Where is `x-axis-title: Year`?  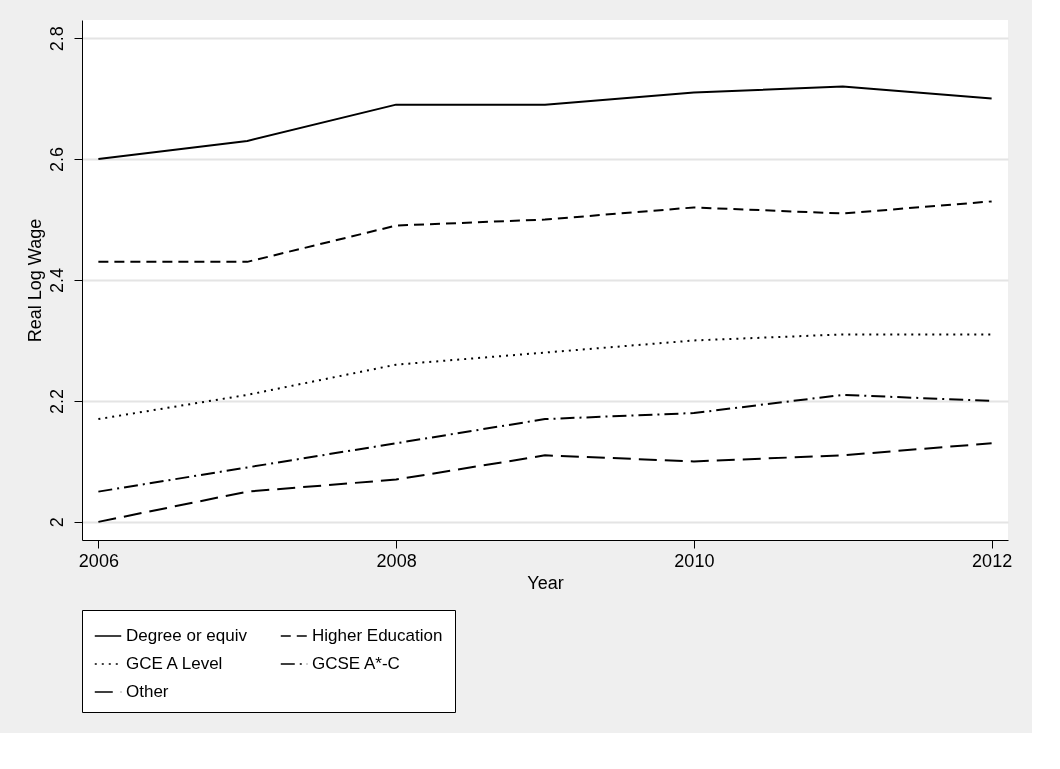
x-axis-title: Year is located at coordinates (545, 582).